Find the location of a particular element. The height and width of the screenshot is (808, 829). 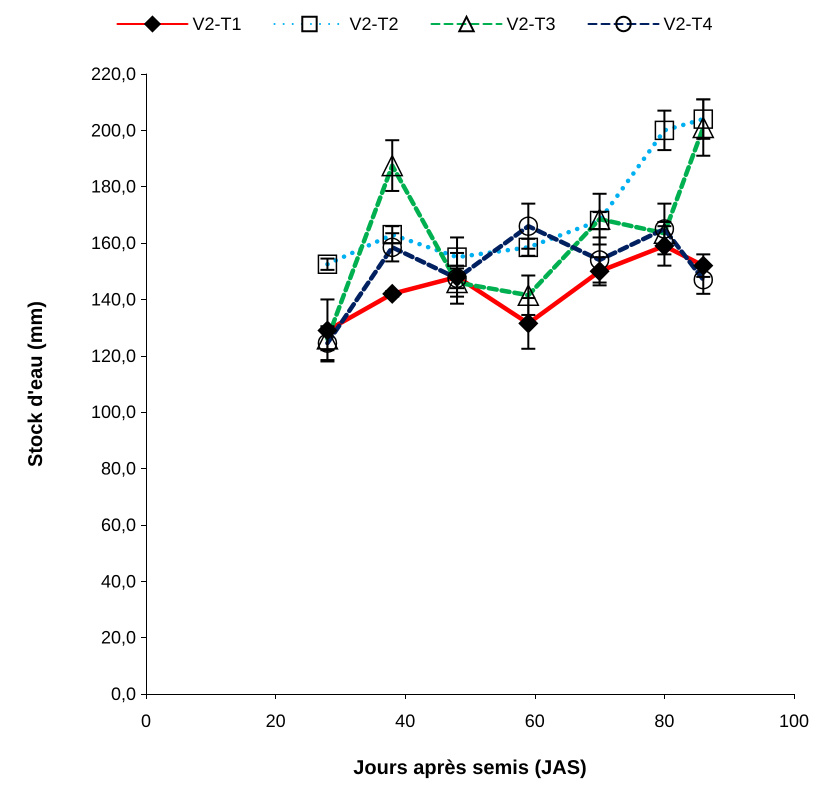

x-tick-label: 40 is located at coordinates (405, 721).